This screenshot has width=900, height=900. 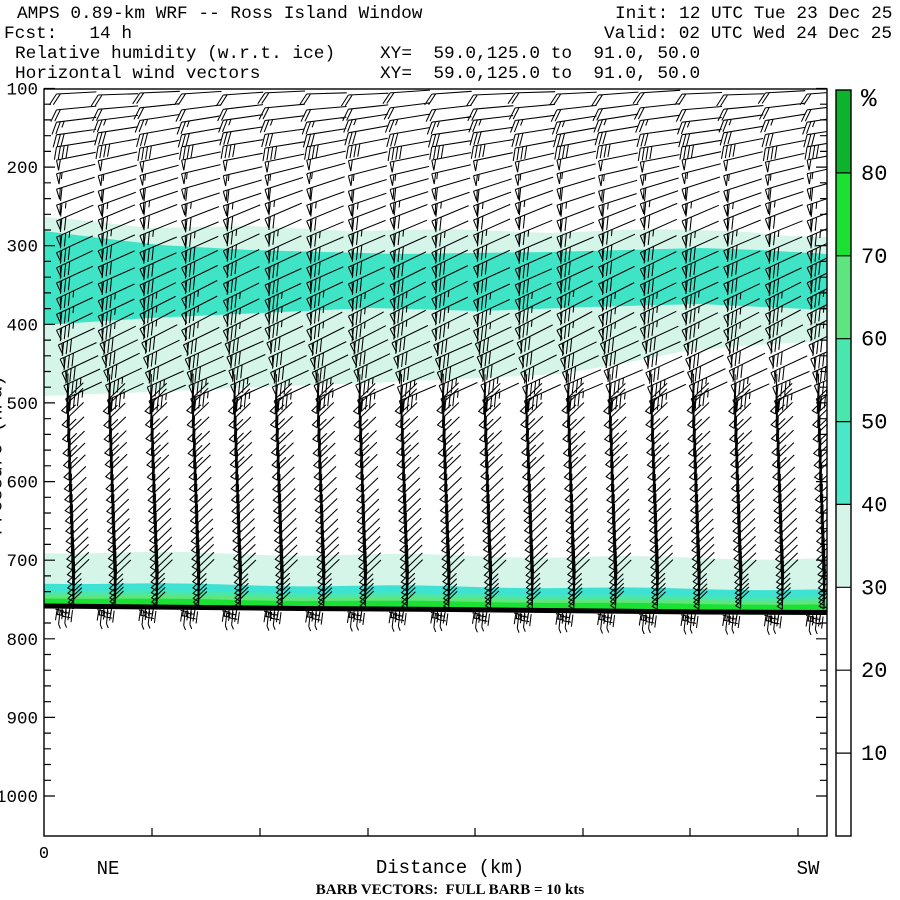 What do you see at coordinates (874, 340) in the screenshot?
I see `svg-text: 60` at bounding box center [874, 340].